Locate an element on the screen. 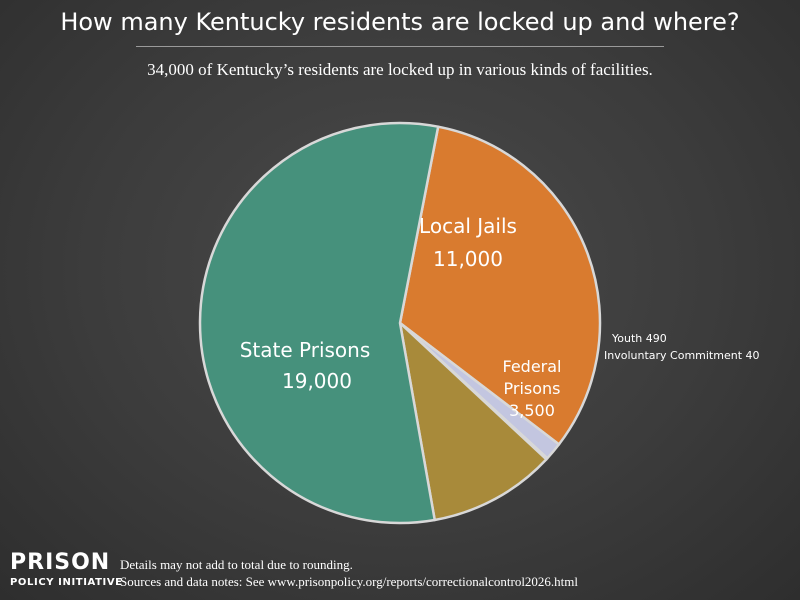 The width and height of the screenshot is (800, 600). federal-prisons-value: 3,500 is located at coordinates (532, 410).